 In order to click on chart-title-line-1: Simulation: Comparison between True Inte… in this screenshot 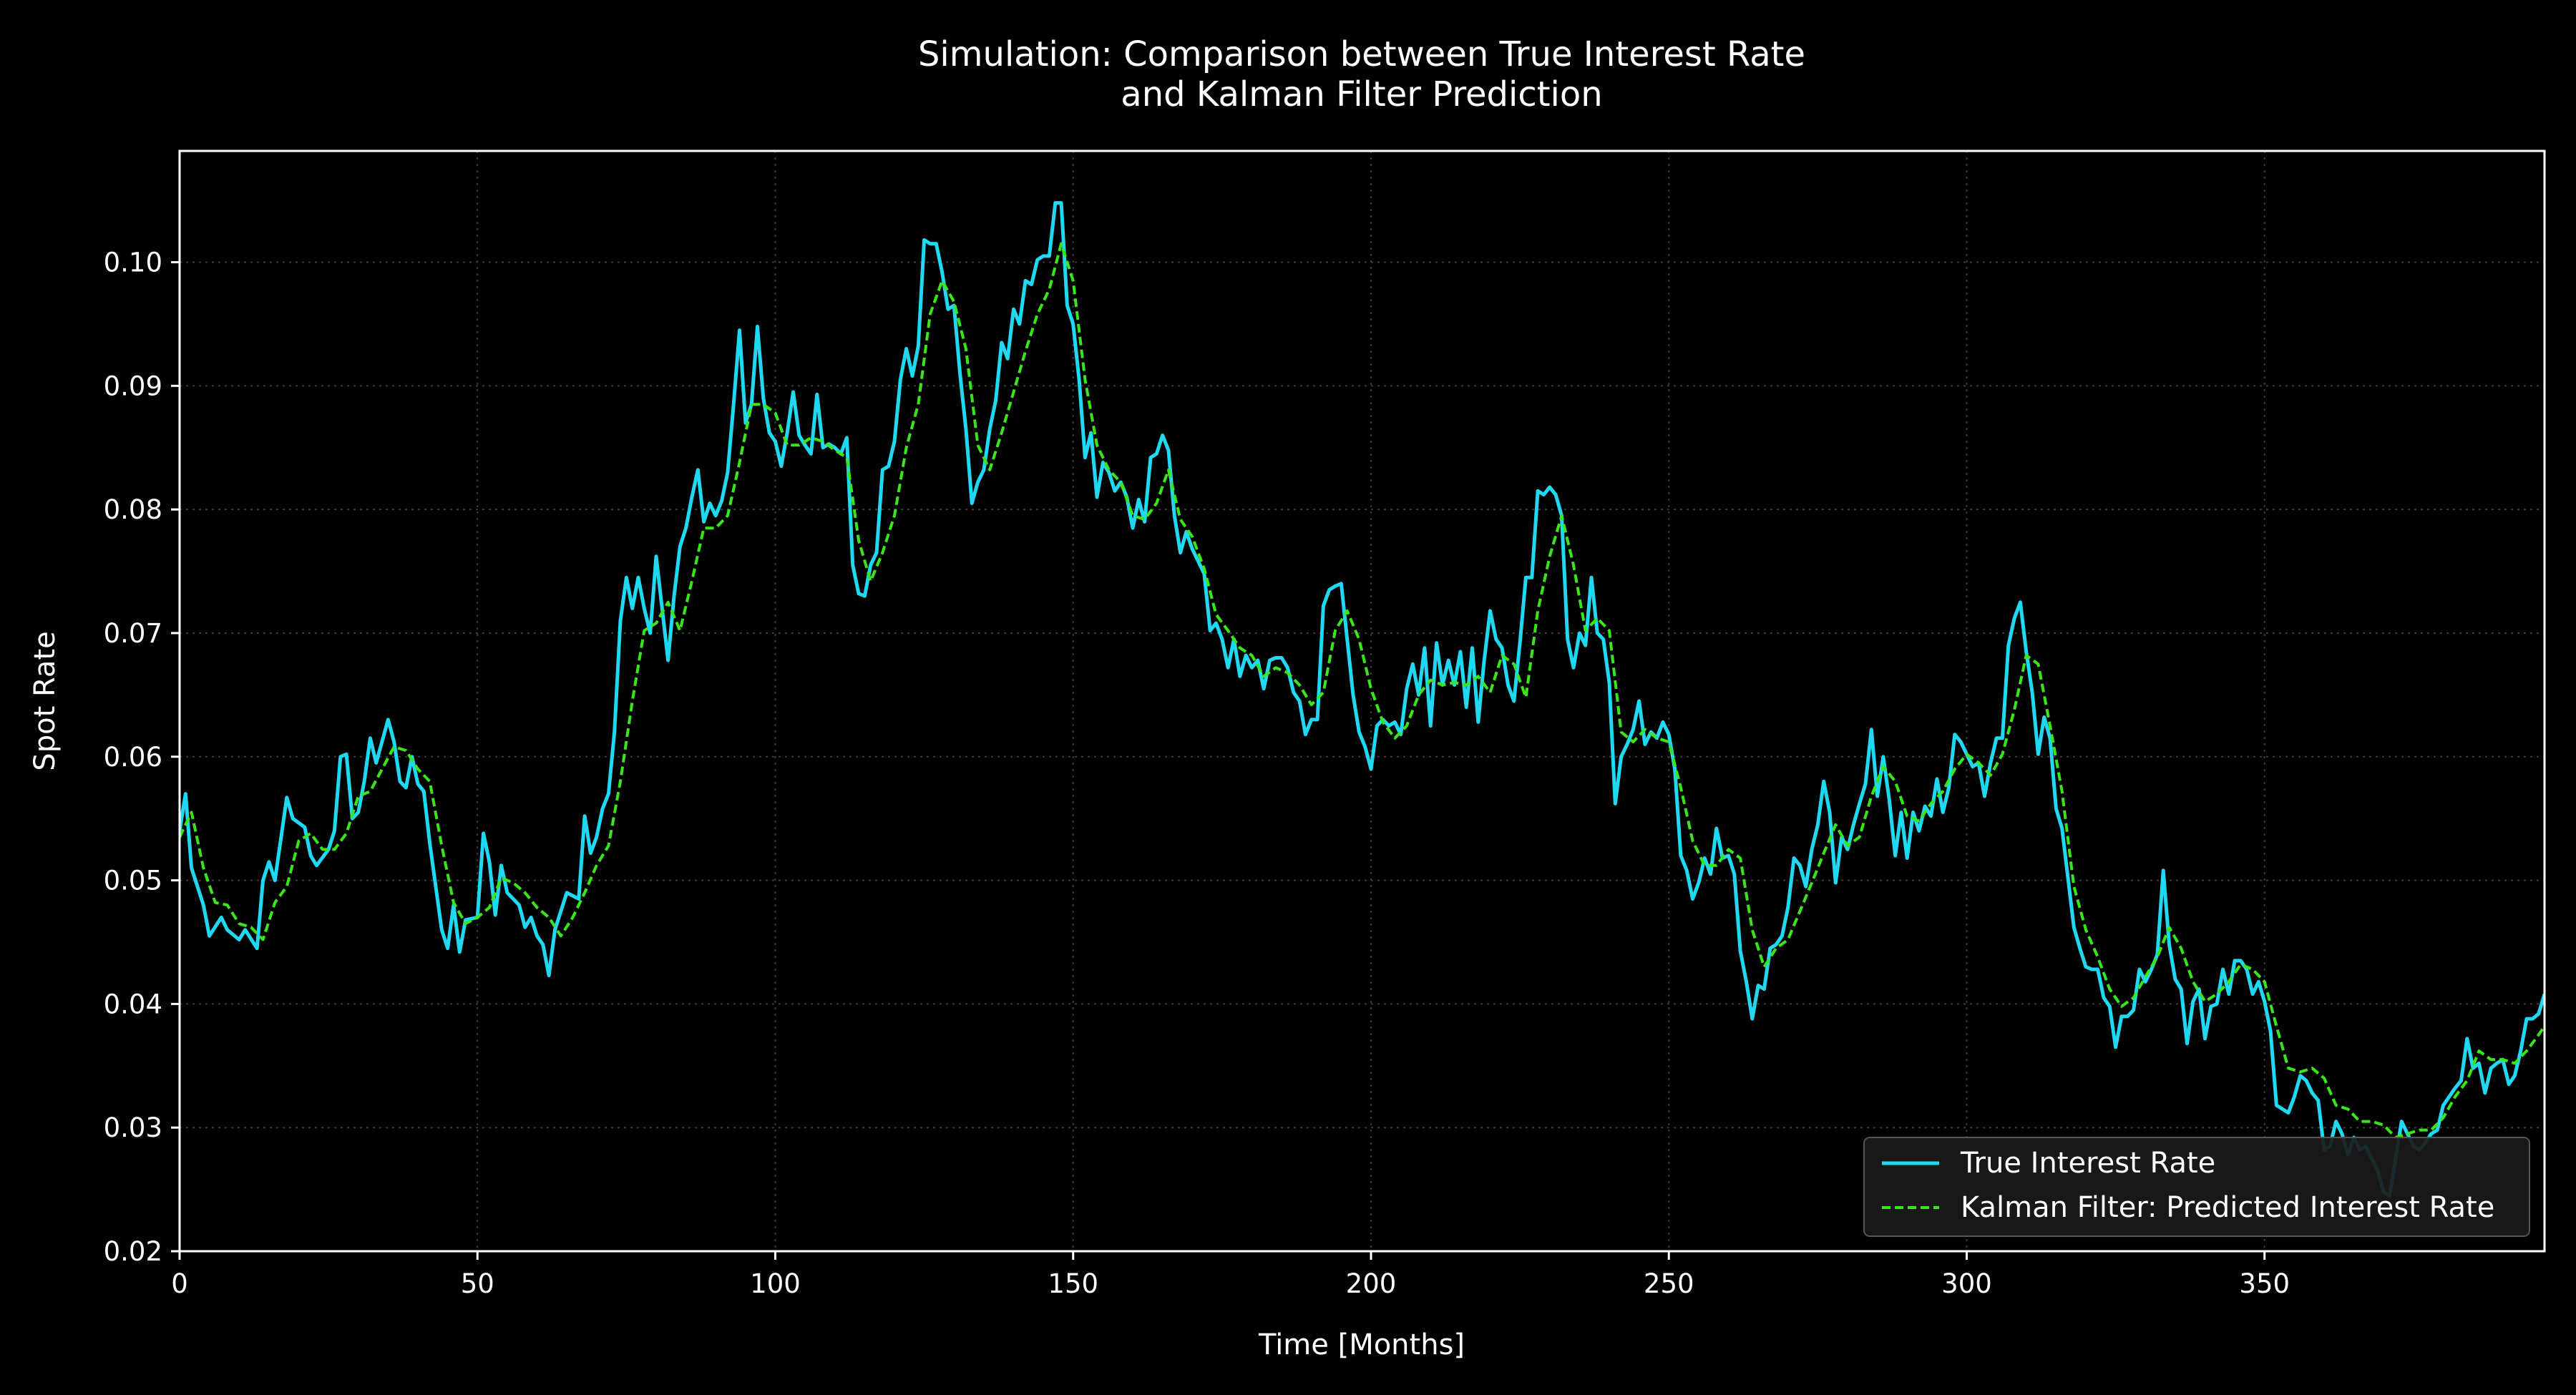, I will do `click(1361, 54)`.